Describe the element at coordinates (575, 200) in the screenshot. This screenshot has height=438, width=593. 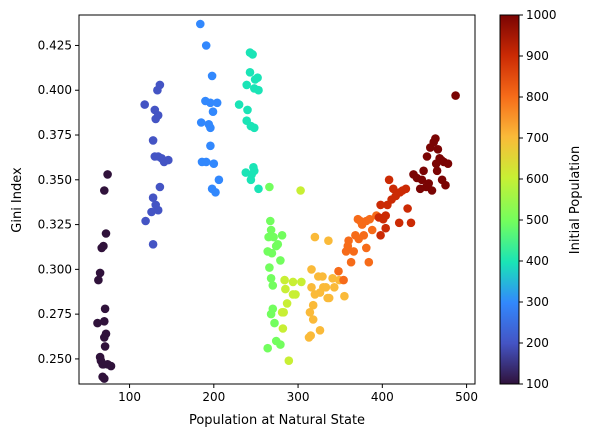
I see `colorbar-label: Initial Population` at that location.